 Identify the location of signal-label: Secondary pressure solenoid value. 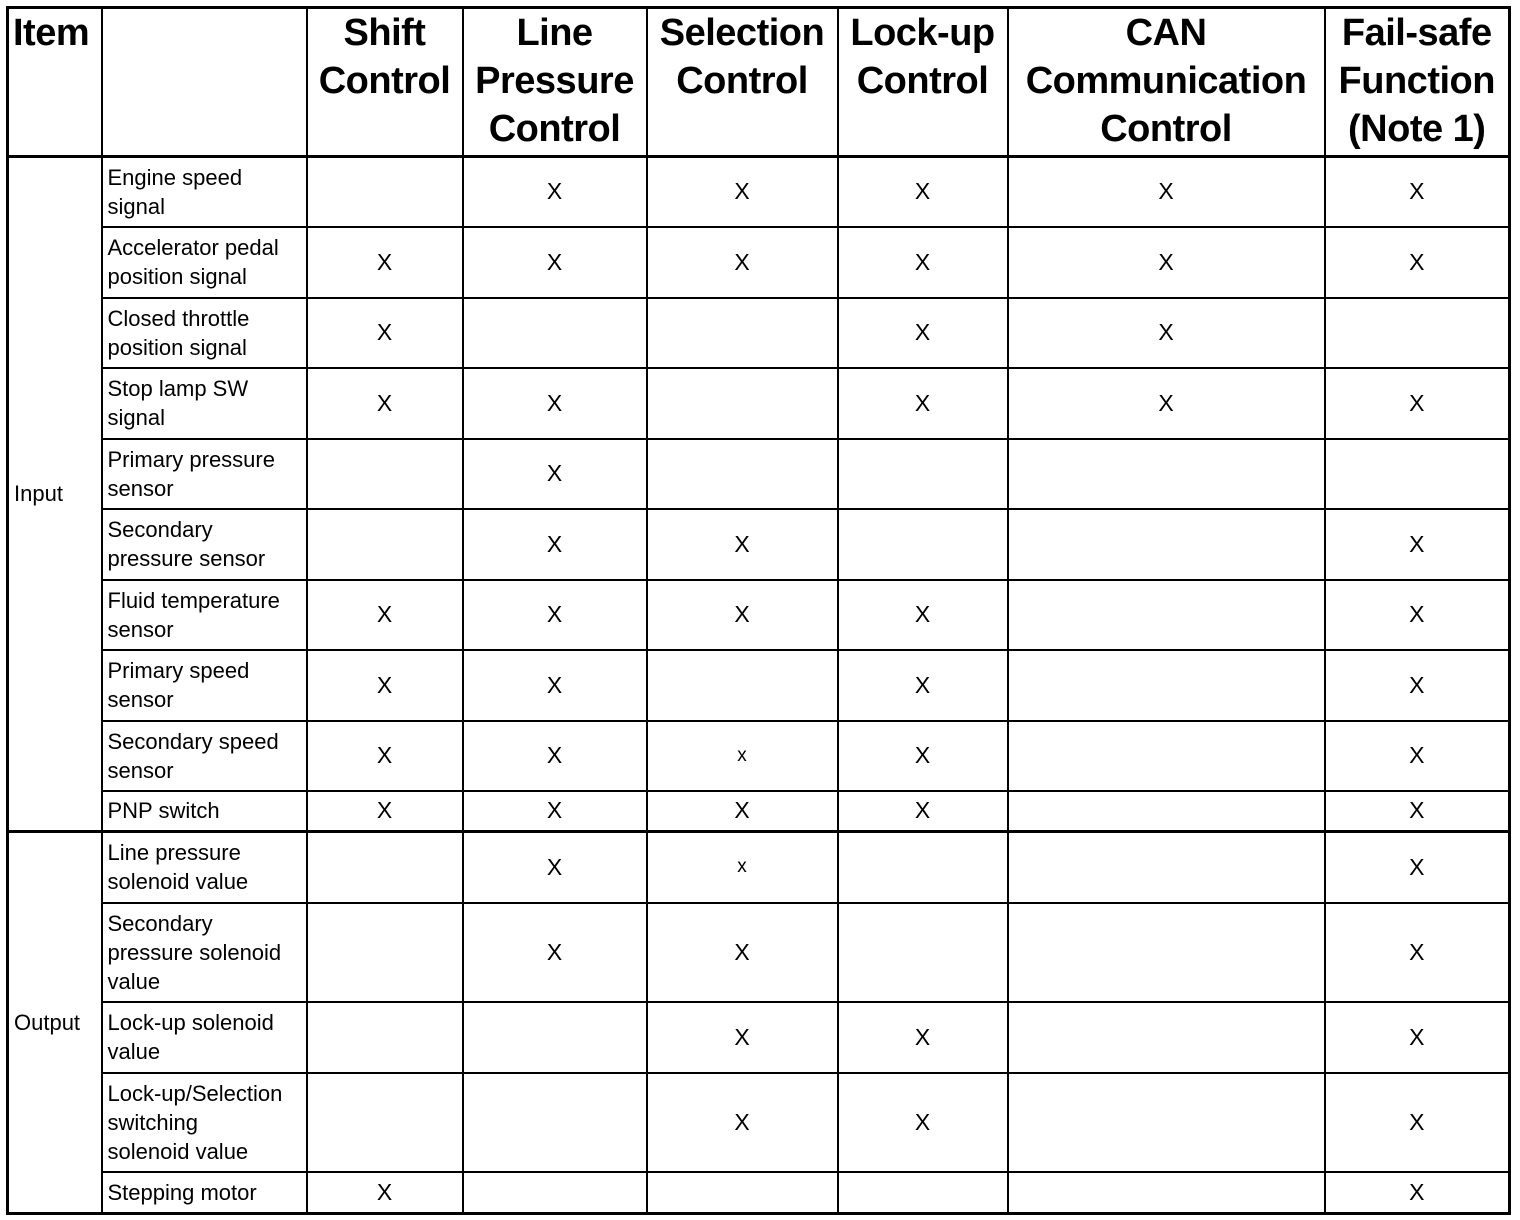
(204, 952).